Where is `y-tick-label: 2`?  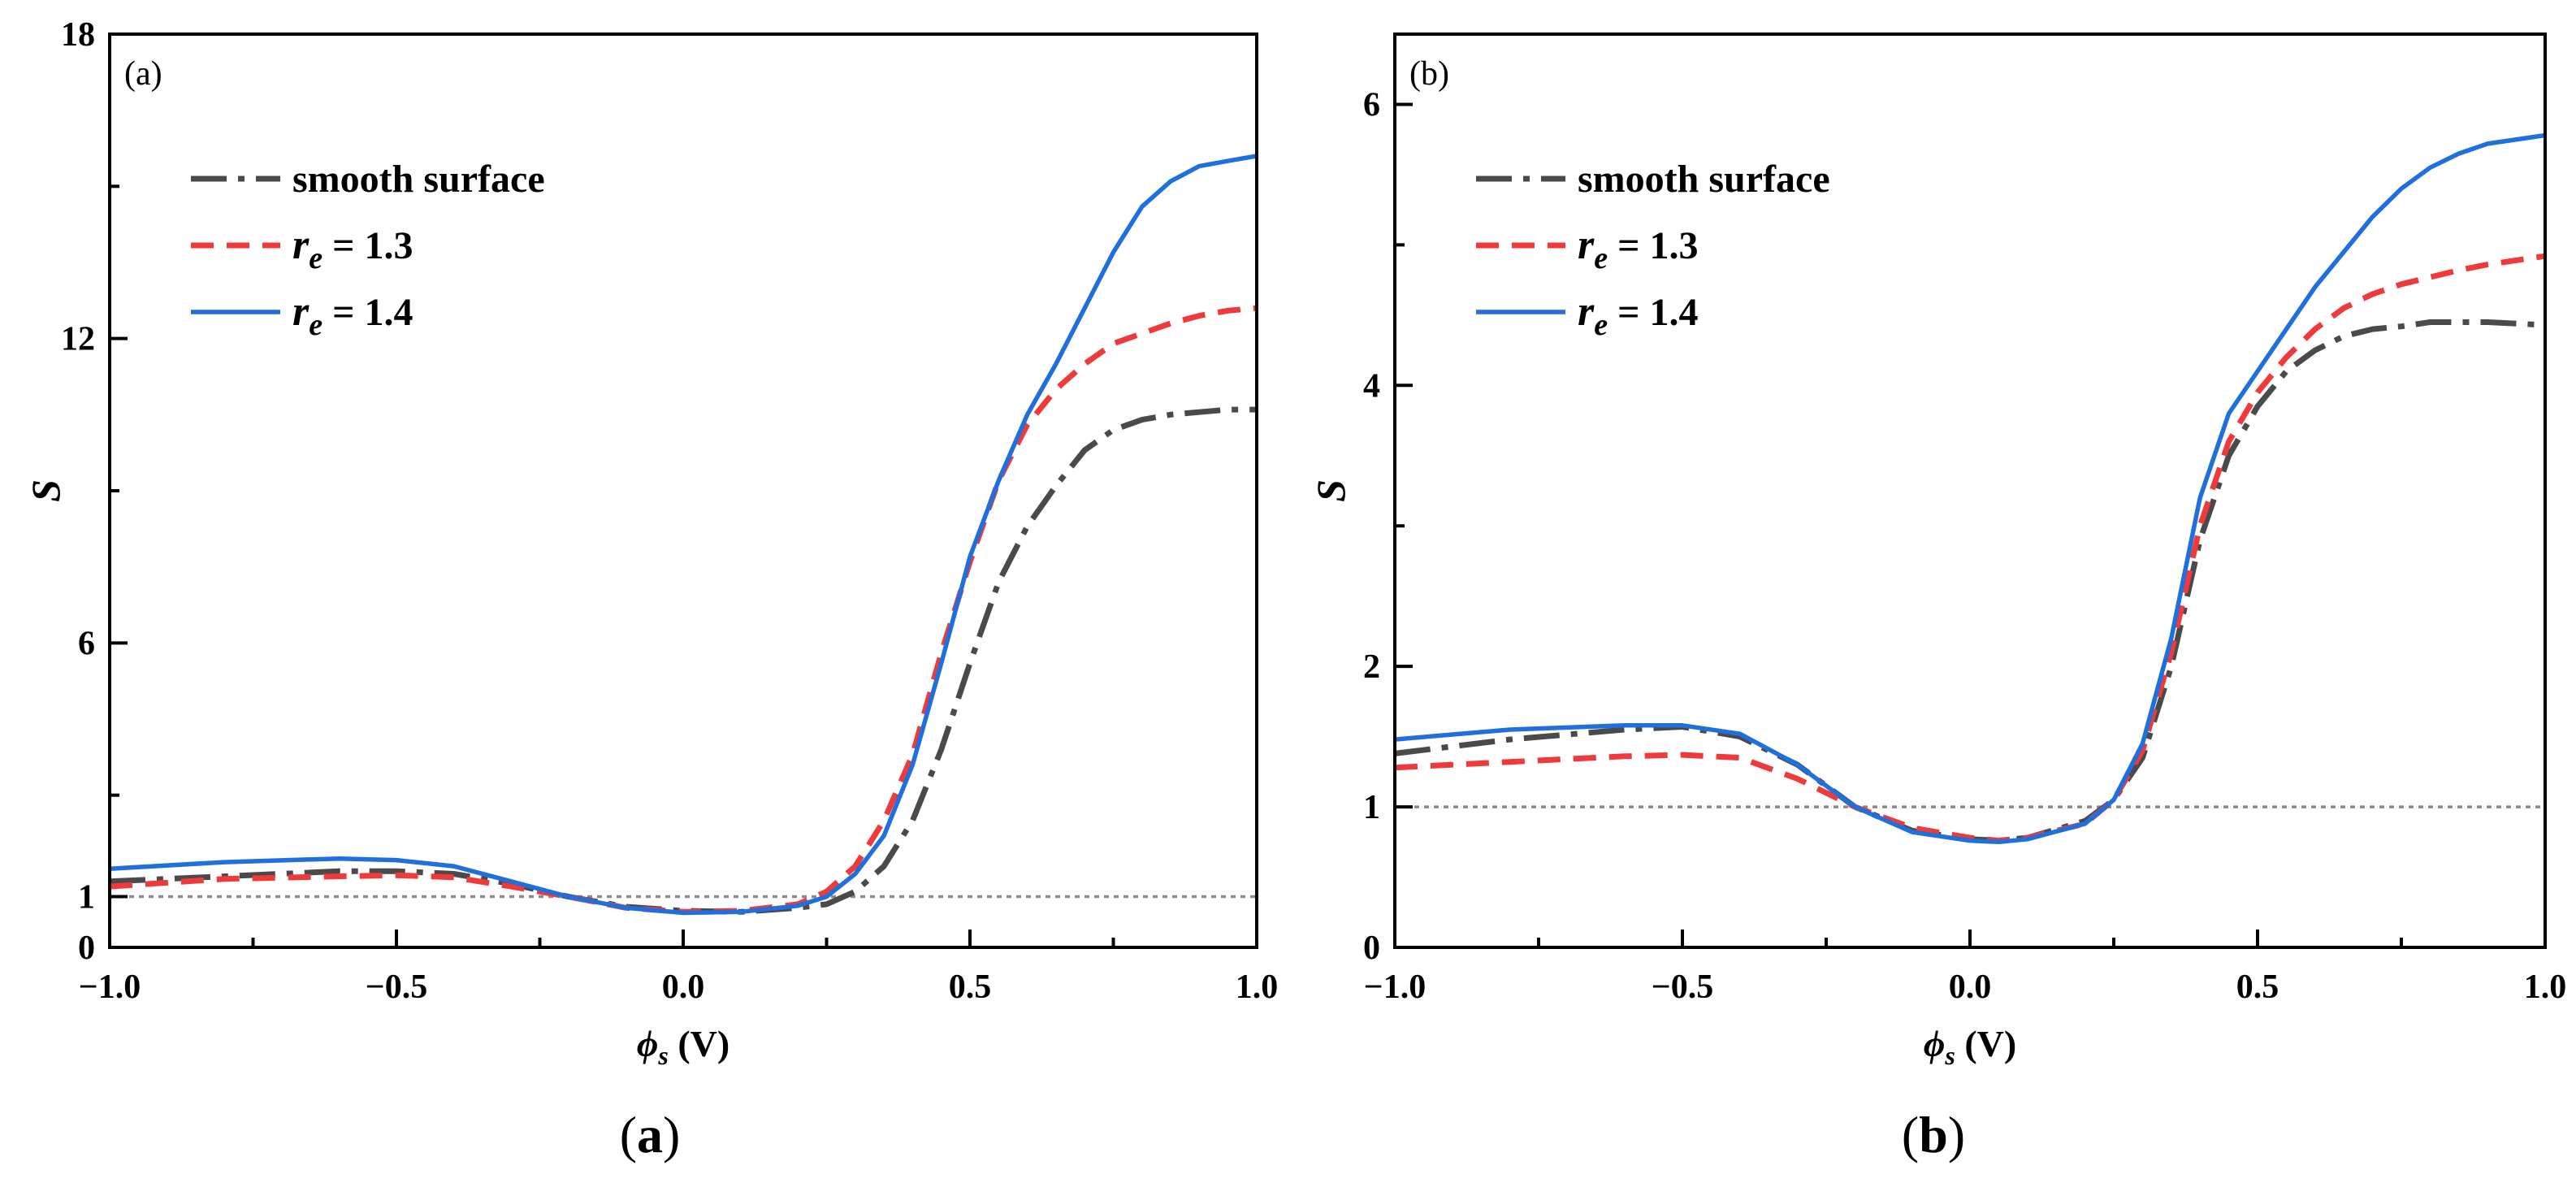
y-tick-label: 2 is located at coordinates (1371, 667).